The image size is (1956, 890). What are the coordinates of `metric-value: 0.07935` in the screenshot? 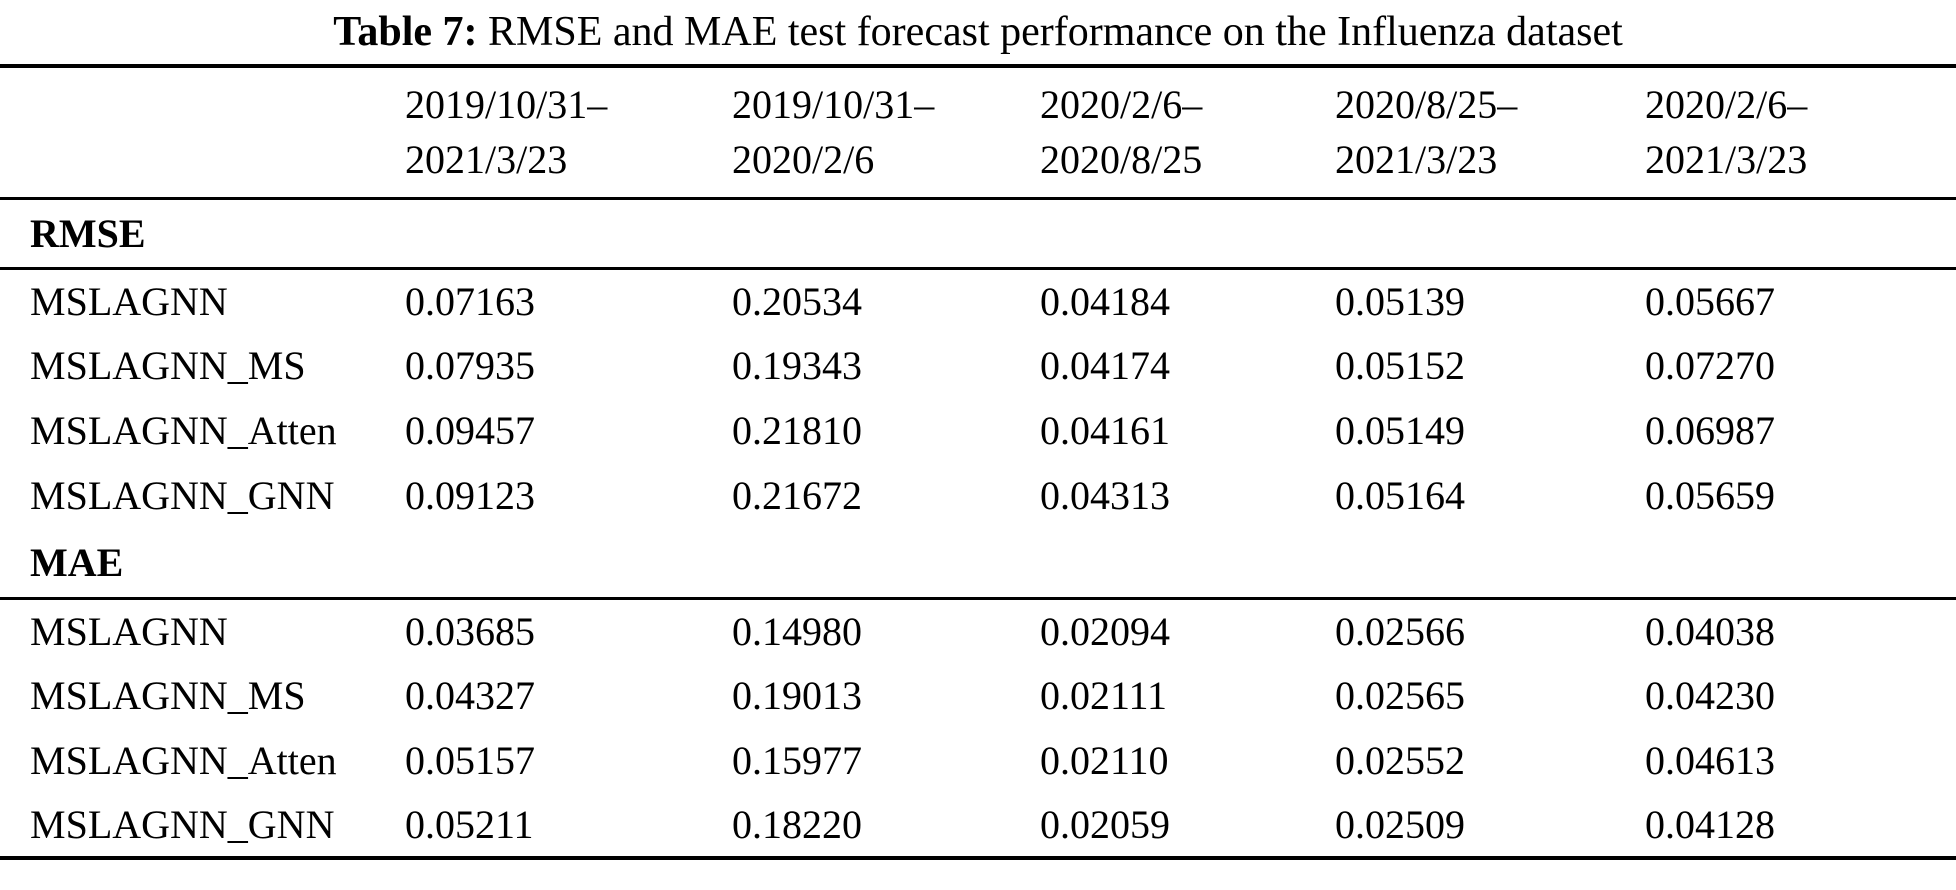 It's located at (470, 365).